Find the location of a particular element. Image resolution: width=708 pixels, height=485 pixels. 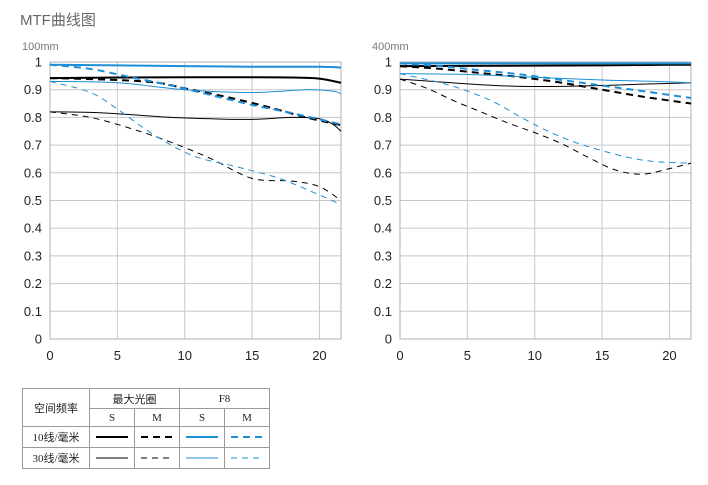

legend-sub-s-f8: S is located at coordinates (202, 417).